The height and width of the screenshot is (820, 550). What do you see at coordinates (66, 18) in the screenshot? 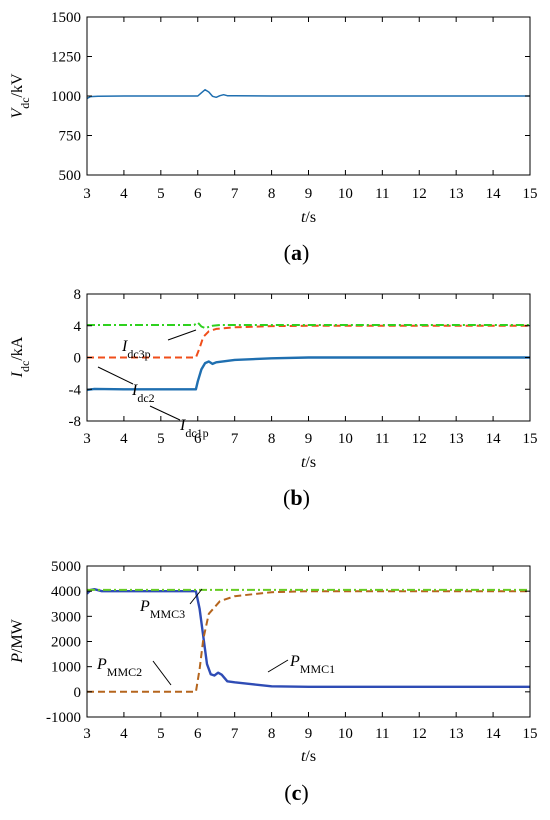
I see `y-tick-label: 1500` at bounding box center [66, 18].